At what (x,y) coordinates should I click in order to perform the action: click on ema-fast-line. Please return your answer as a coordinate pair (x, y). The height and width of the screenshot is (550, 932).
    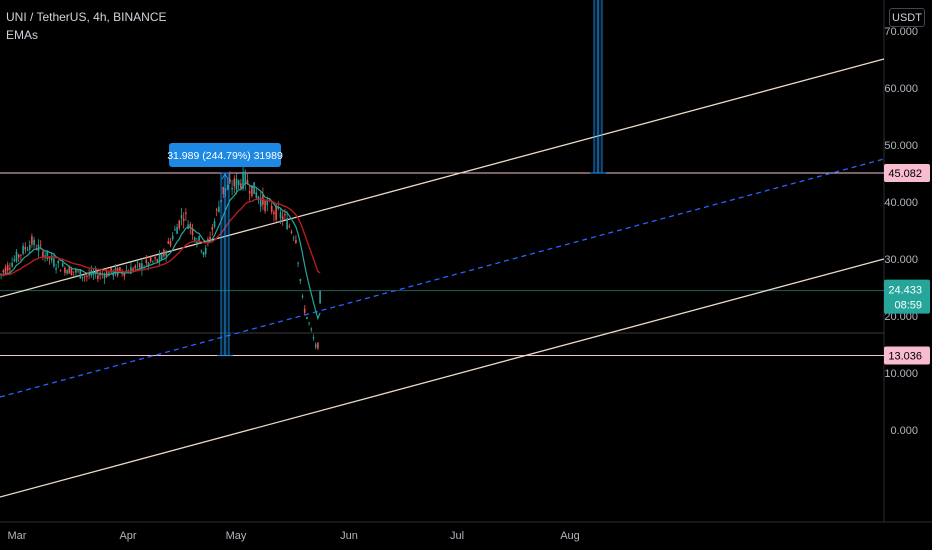
    Looking at the image, I should click on (160, 251).